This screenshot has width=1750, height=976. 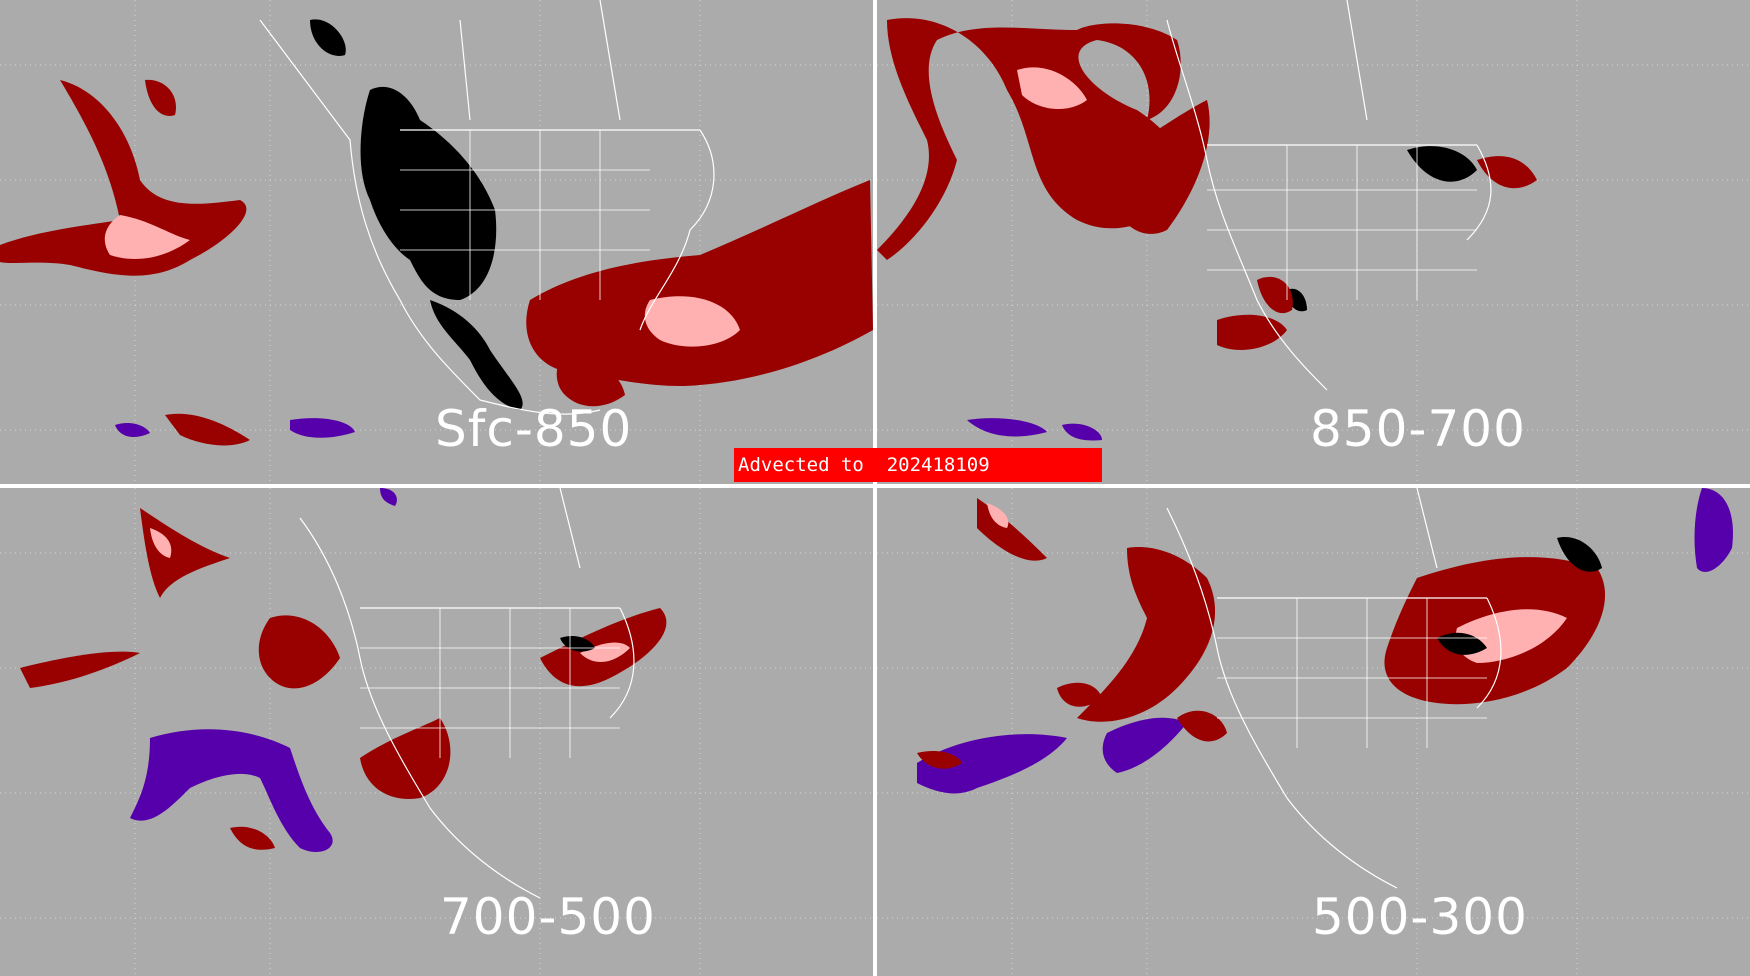 I want to click on panel-label: 500-300, so click(x=1420, y=917).